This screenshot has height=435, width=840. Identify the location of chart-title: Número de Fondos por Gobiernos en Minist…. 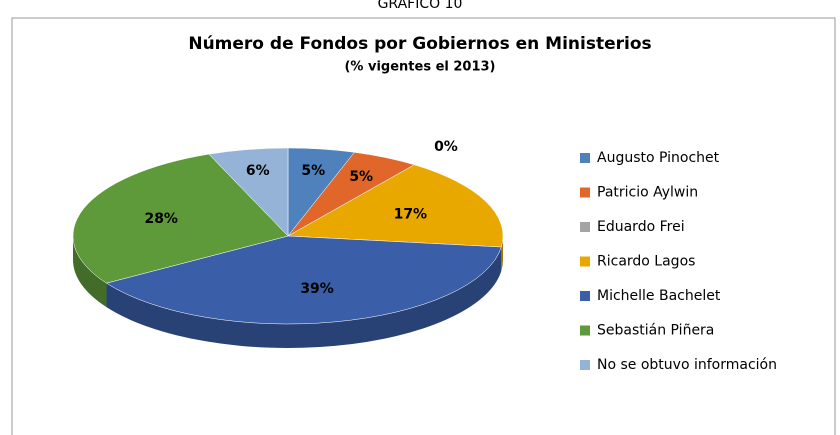
(419, 44).